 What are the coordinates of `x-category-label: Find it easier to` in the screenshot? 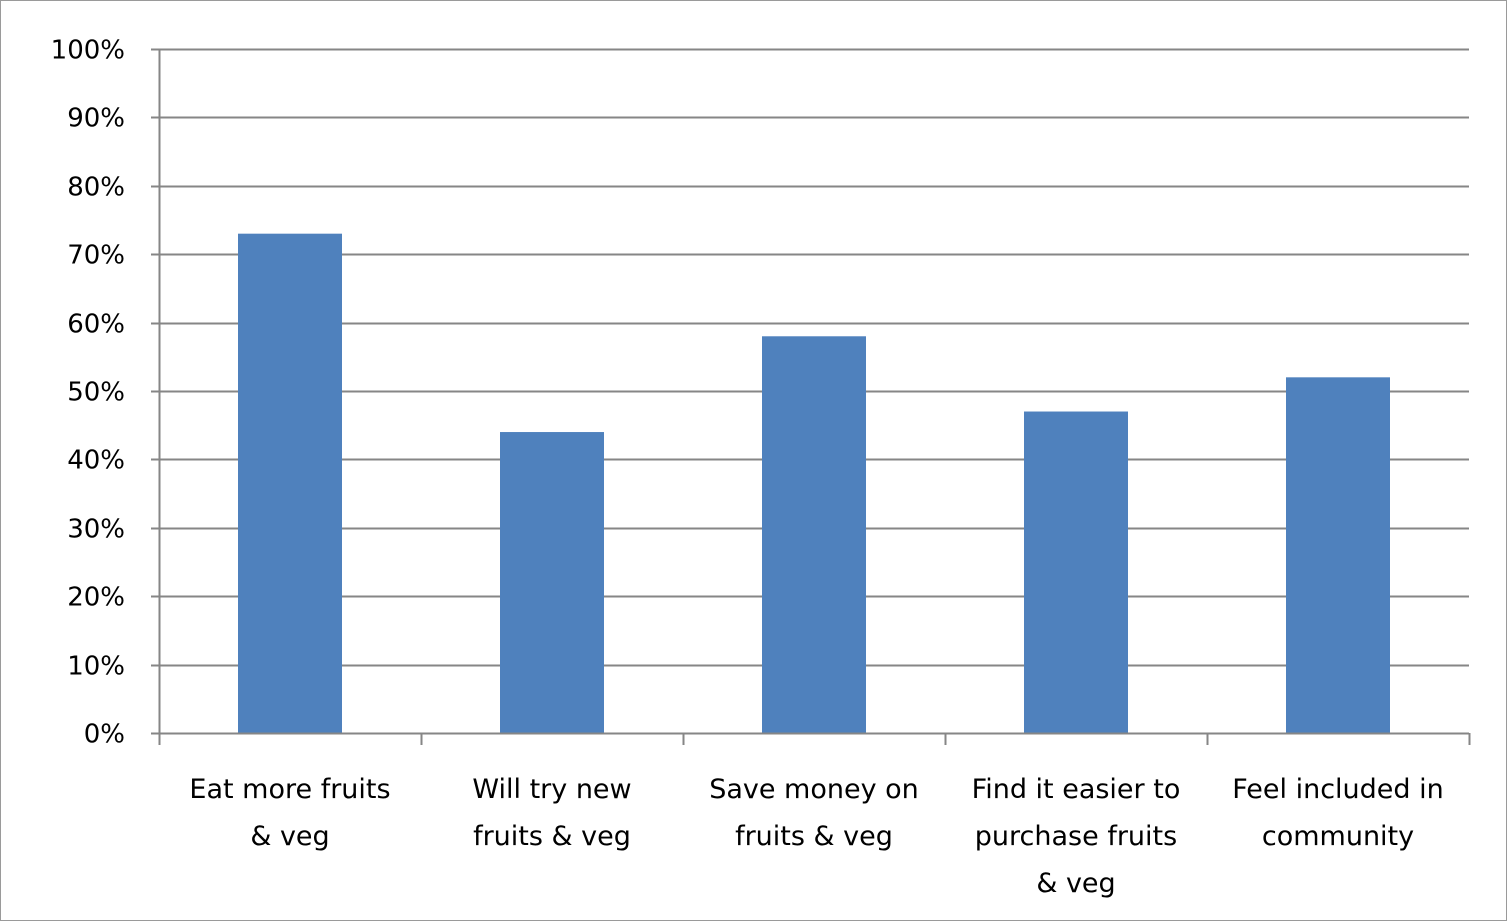 It's located at (1076, 789).